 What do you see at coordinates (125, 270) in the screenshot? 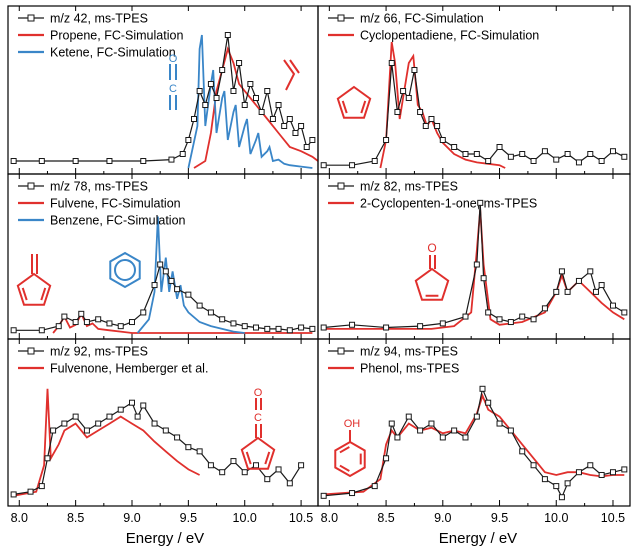
I see `benzene-aromatic-circle` at bounding box center [125, 270].